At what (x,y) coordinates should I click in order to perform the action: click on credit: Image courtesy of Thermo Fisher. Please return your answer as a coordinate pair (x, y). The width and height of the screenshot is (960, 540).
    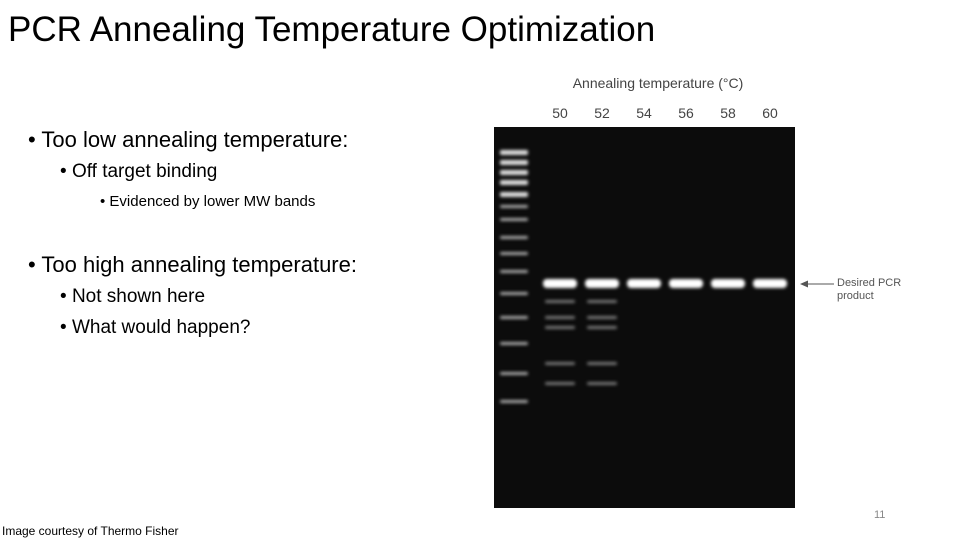
    Looking at the image, I should click on (90, 531).